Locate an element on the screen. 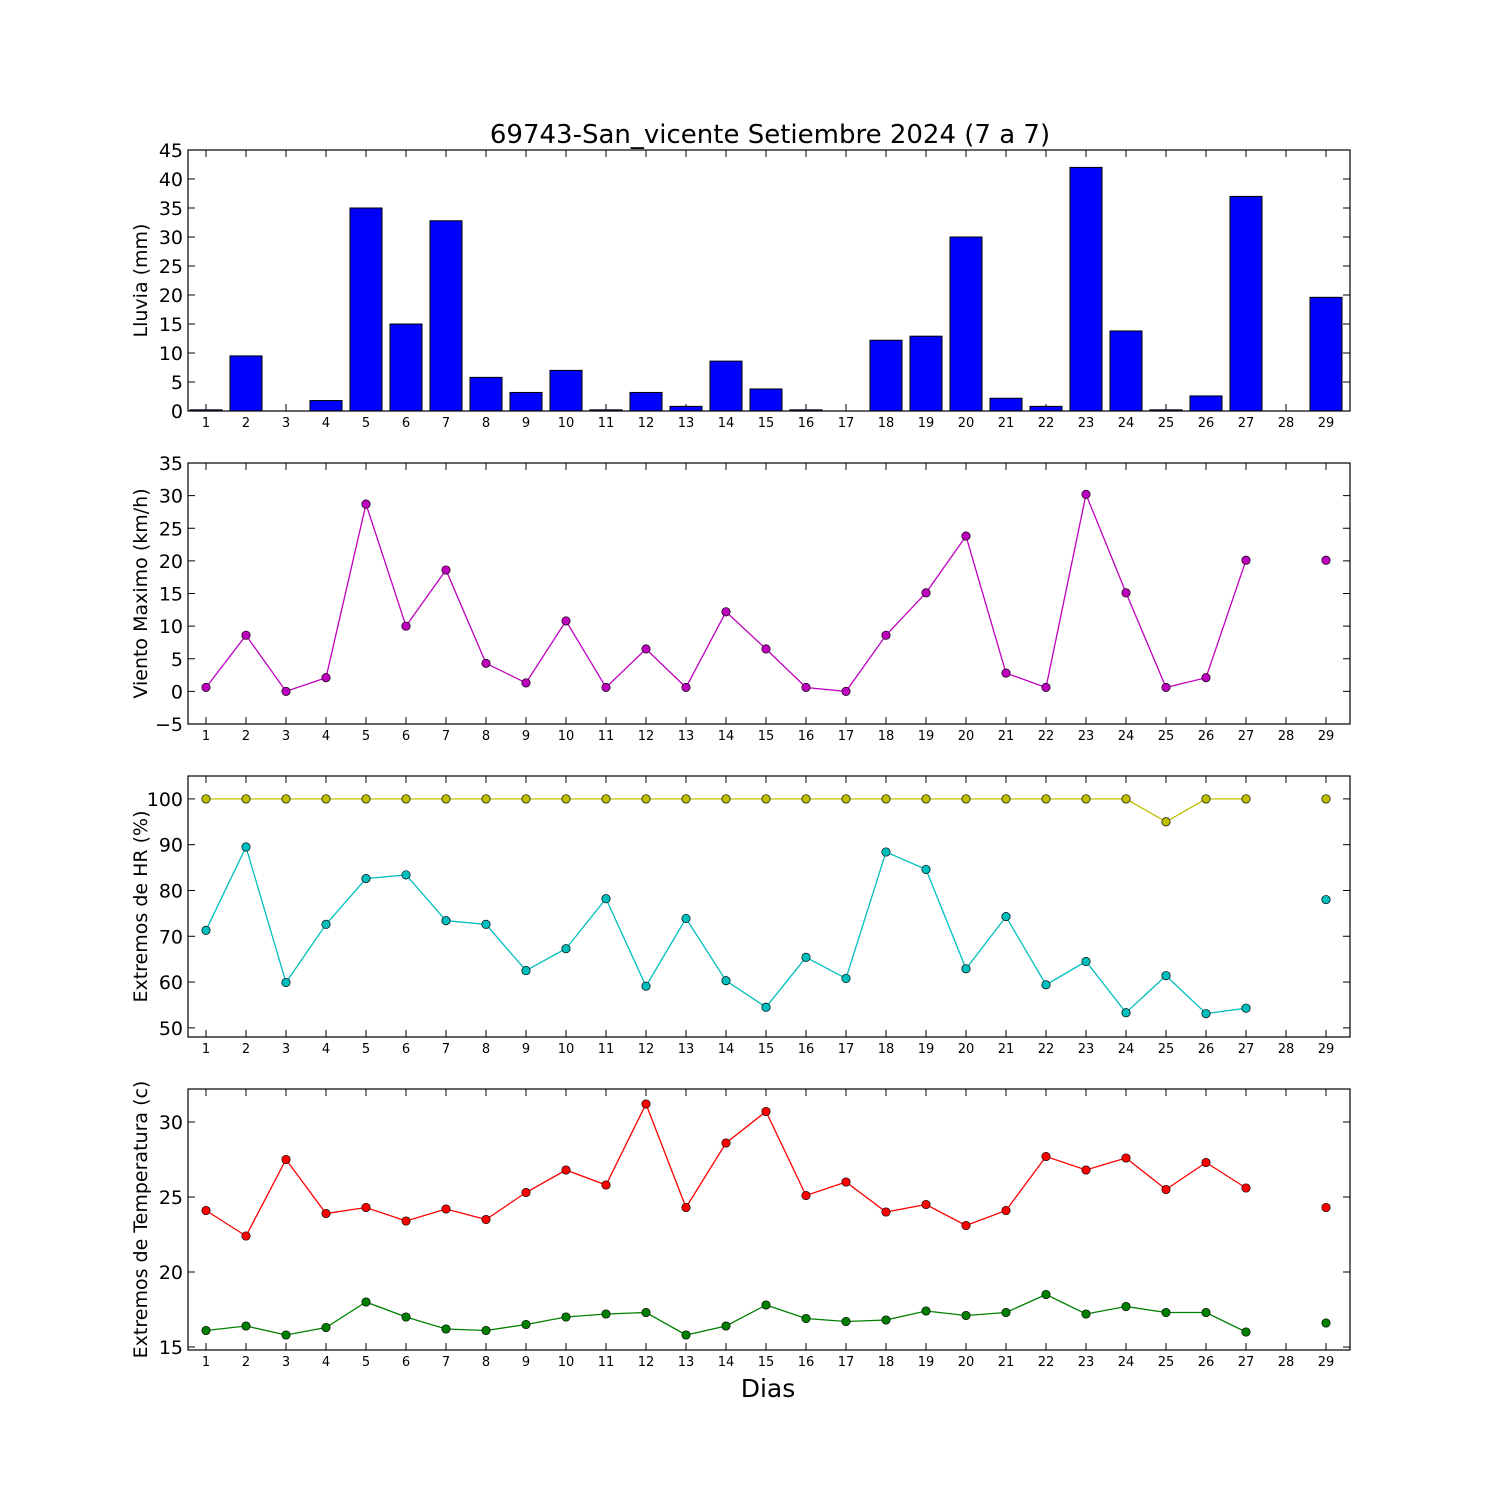  x-tick-label: 16 is located at coordinates (806, 736).